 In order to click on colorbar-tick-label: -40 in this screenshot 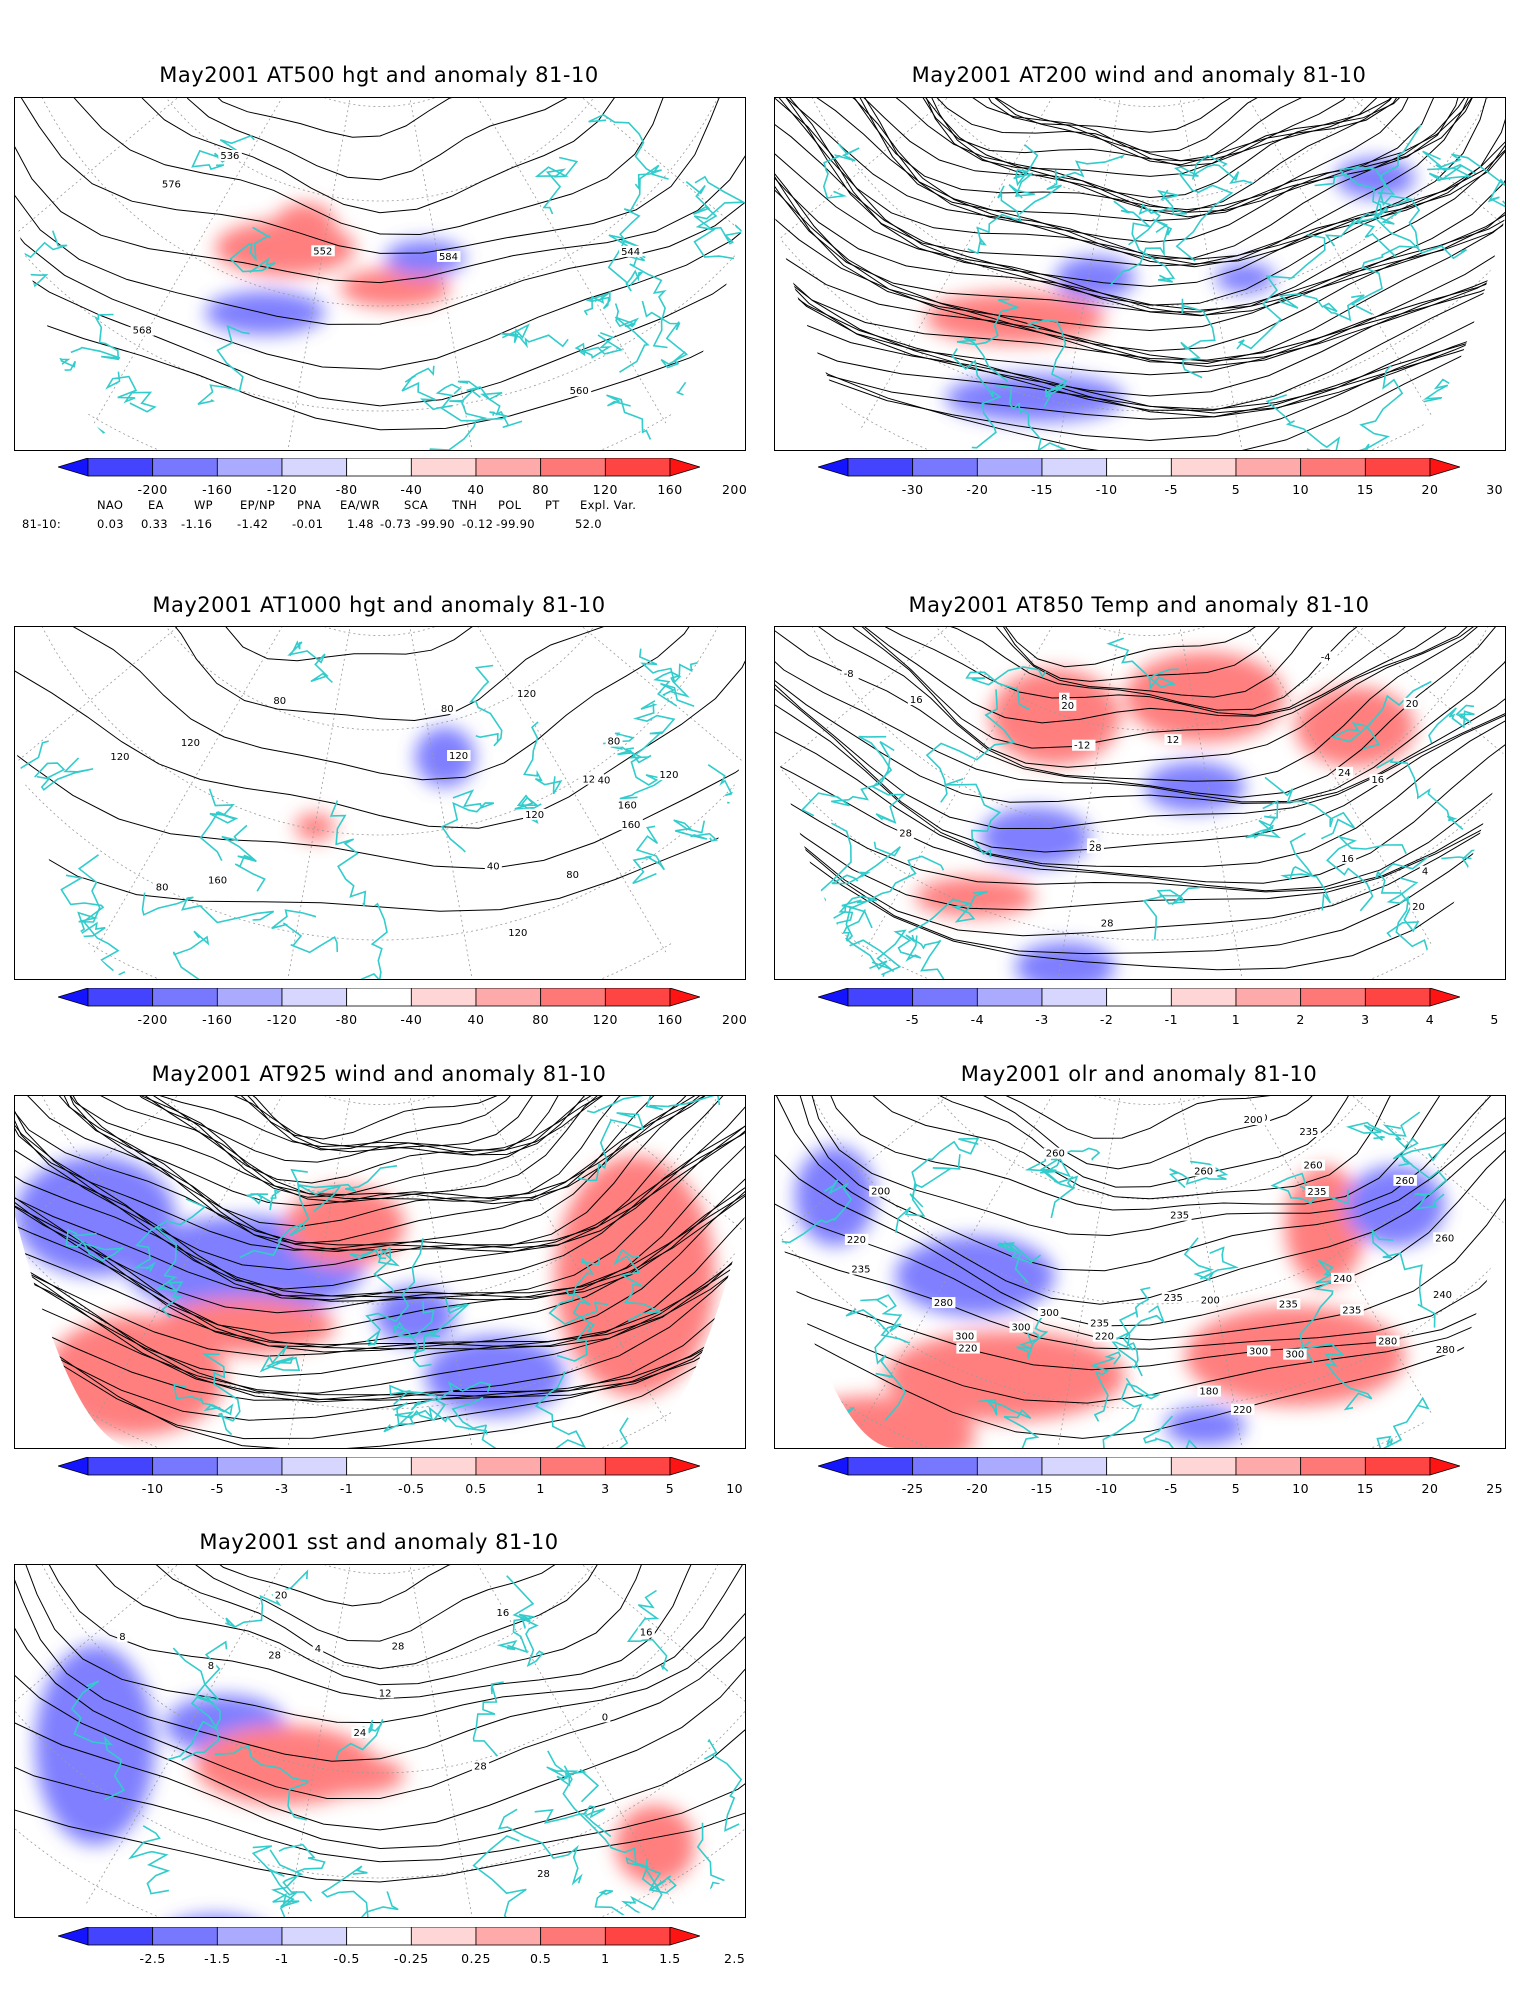, I will do `click(411, 489)`.